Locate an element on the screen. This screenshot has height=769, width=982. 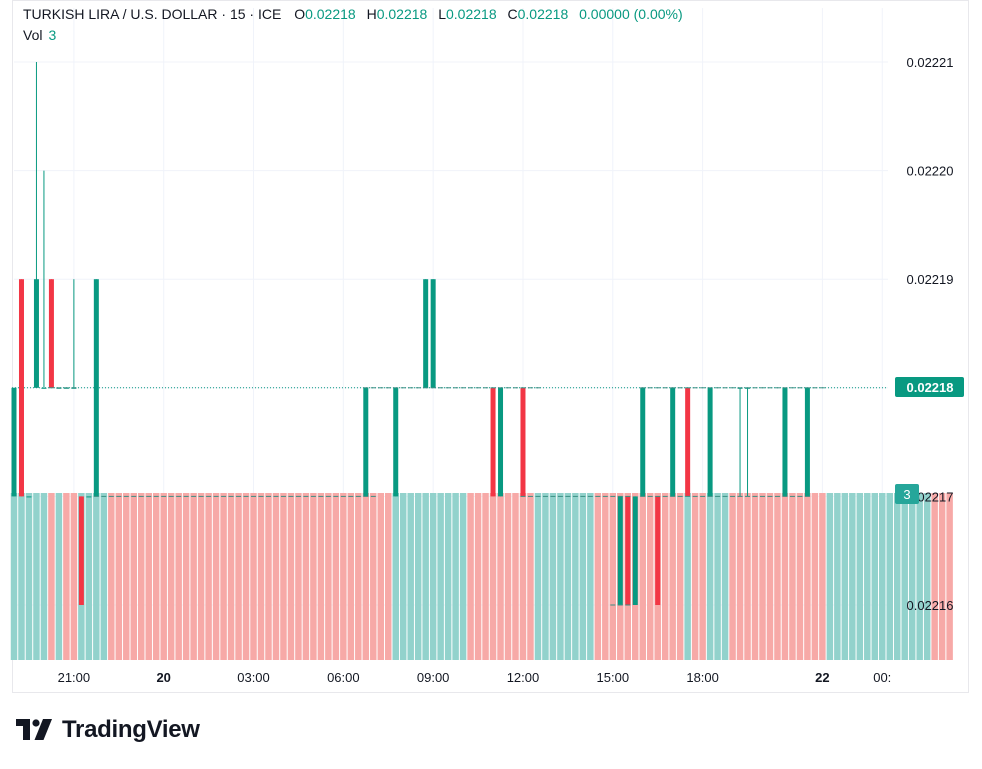
low-value: 0.02218 is located at coordinates (471, 14).